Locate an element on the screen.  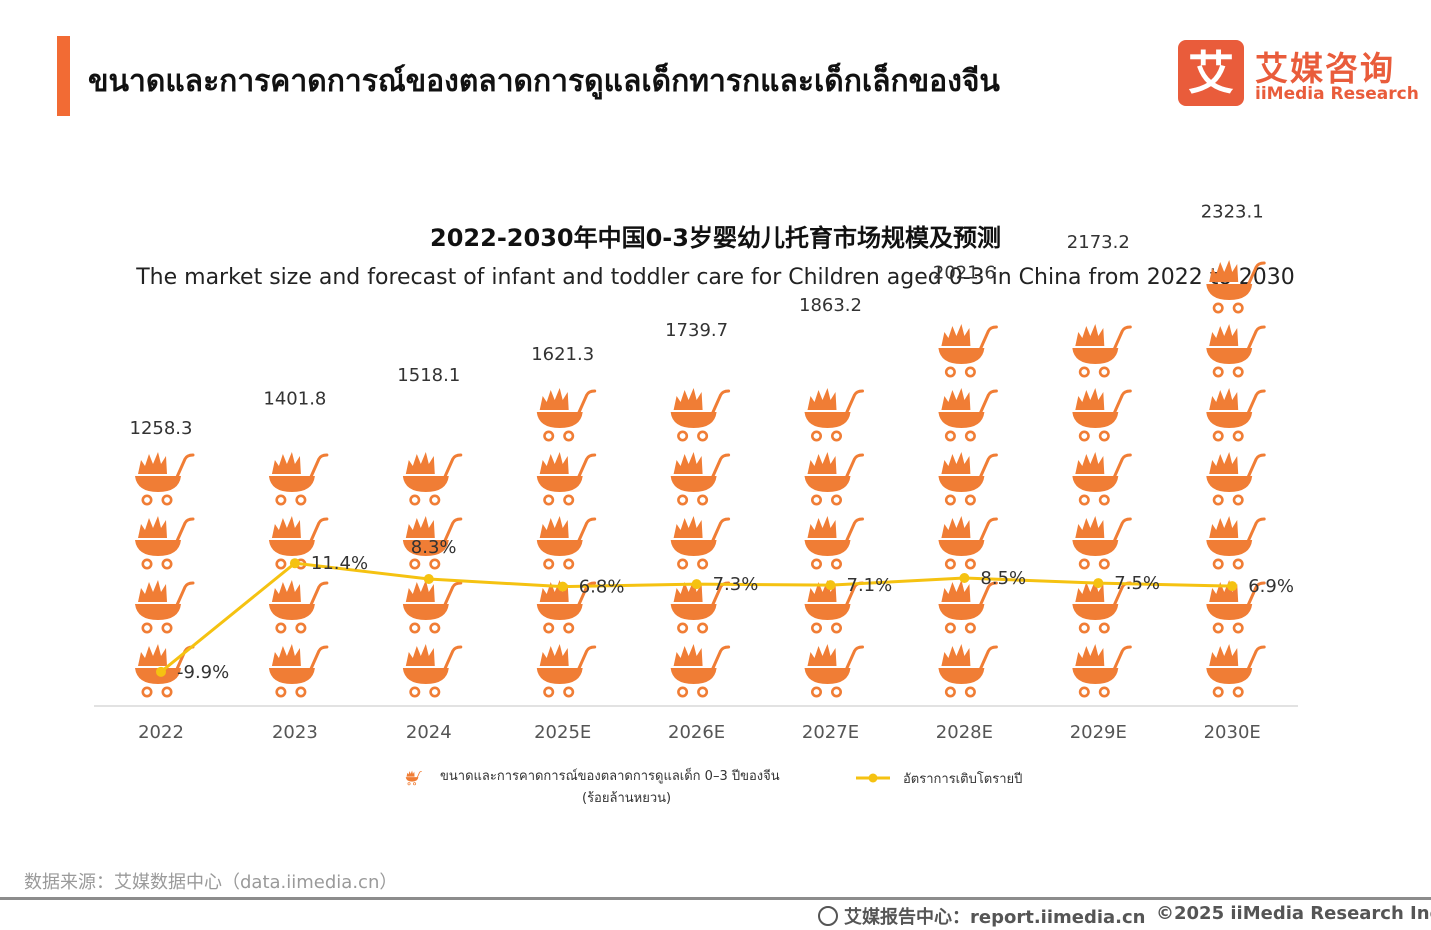
legend-stroller-icon is located at coordinates (413, 778).